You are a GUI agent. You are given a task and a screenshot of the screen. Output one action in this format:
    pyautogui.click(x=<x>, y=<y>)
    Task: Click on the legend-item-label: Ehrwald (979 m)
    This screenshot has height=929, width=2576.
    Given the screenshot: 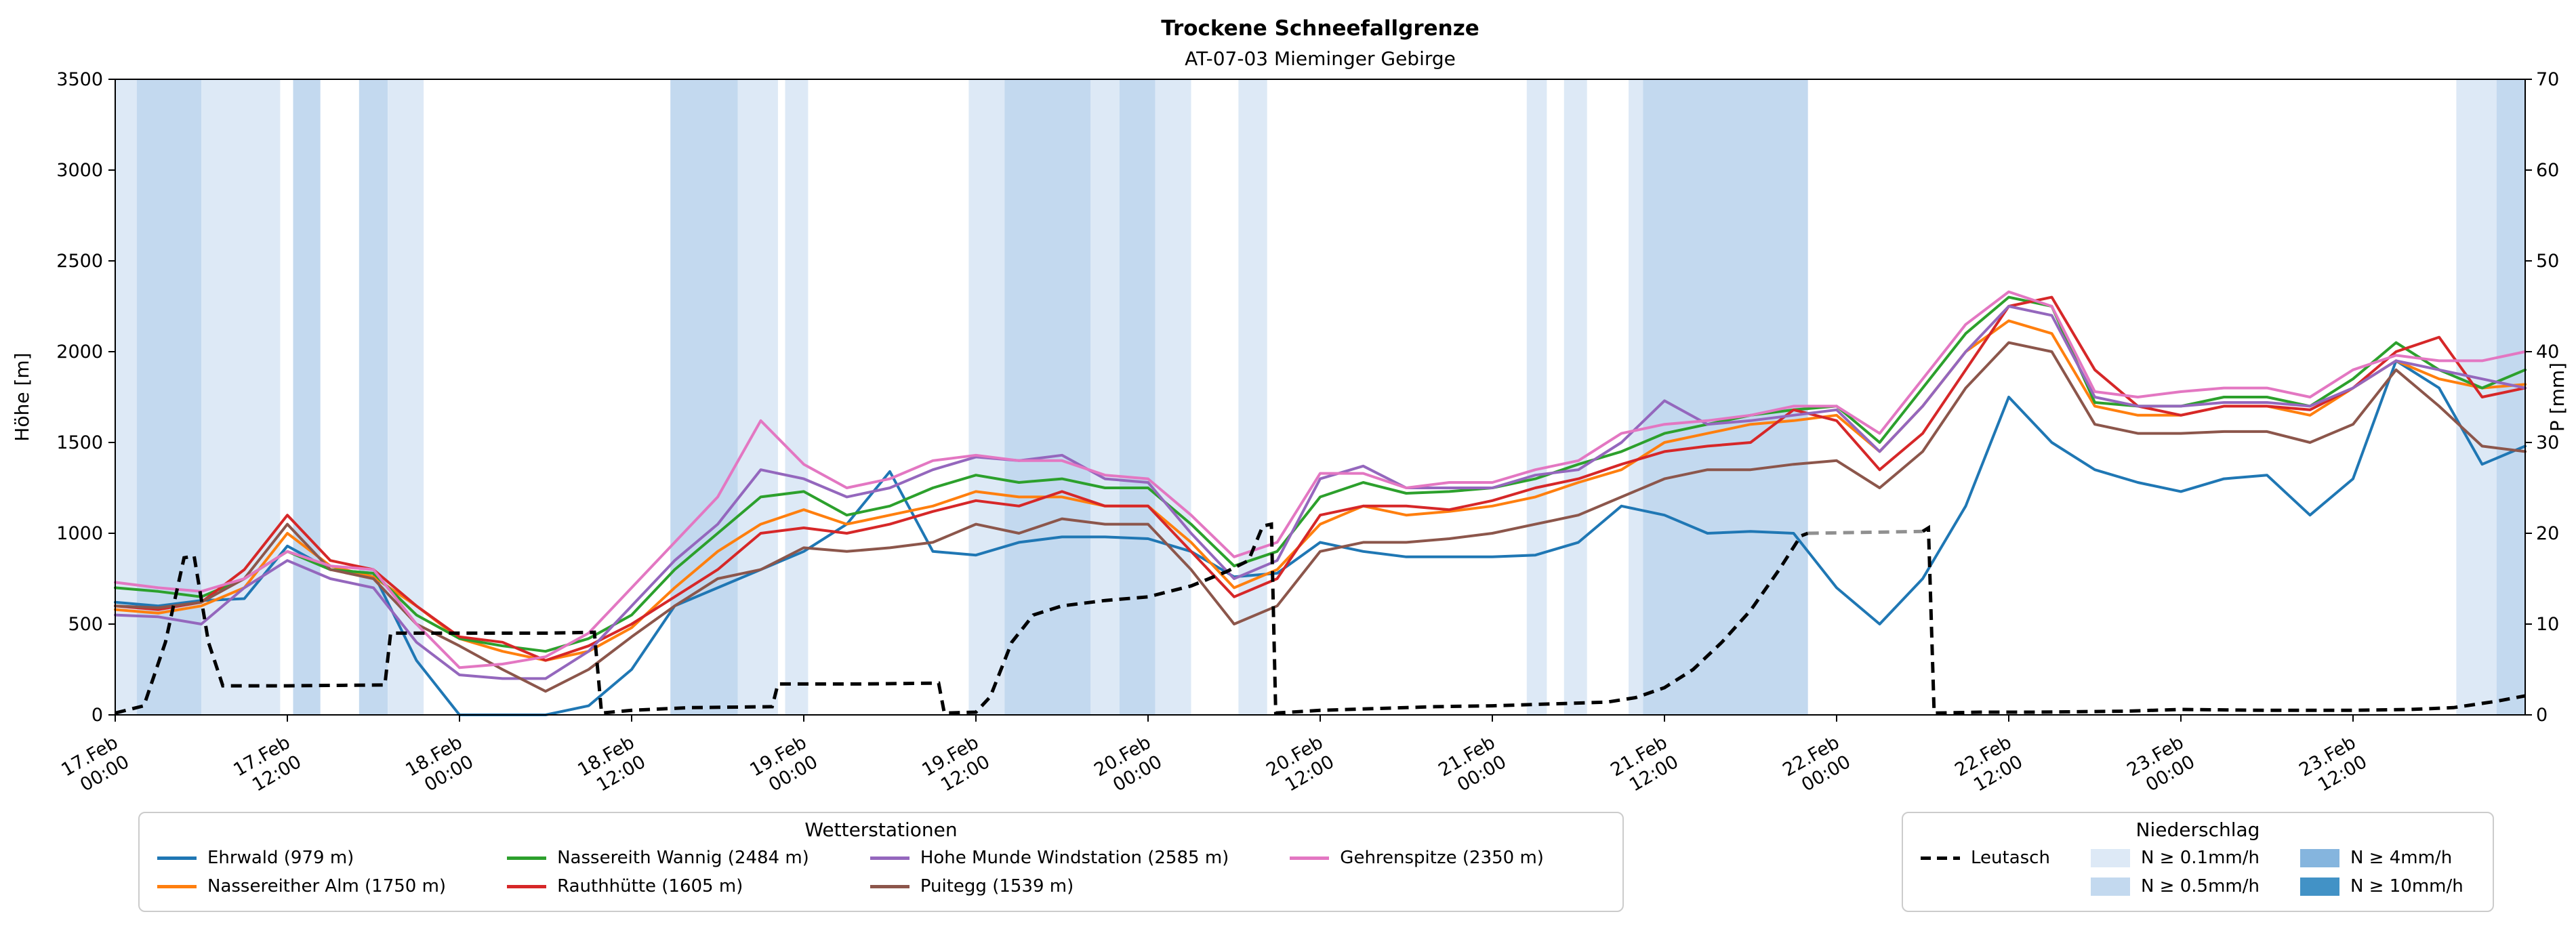 What is the action you would take?
    pyautogui.click(x=281, y=858)
    